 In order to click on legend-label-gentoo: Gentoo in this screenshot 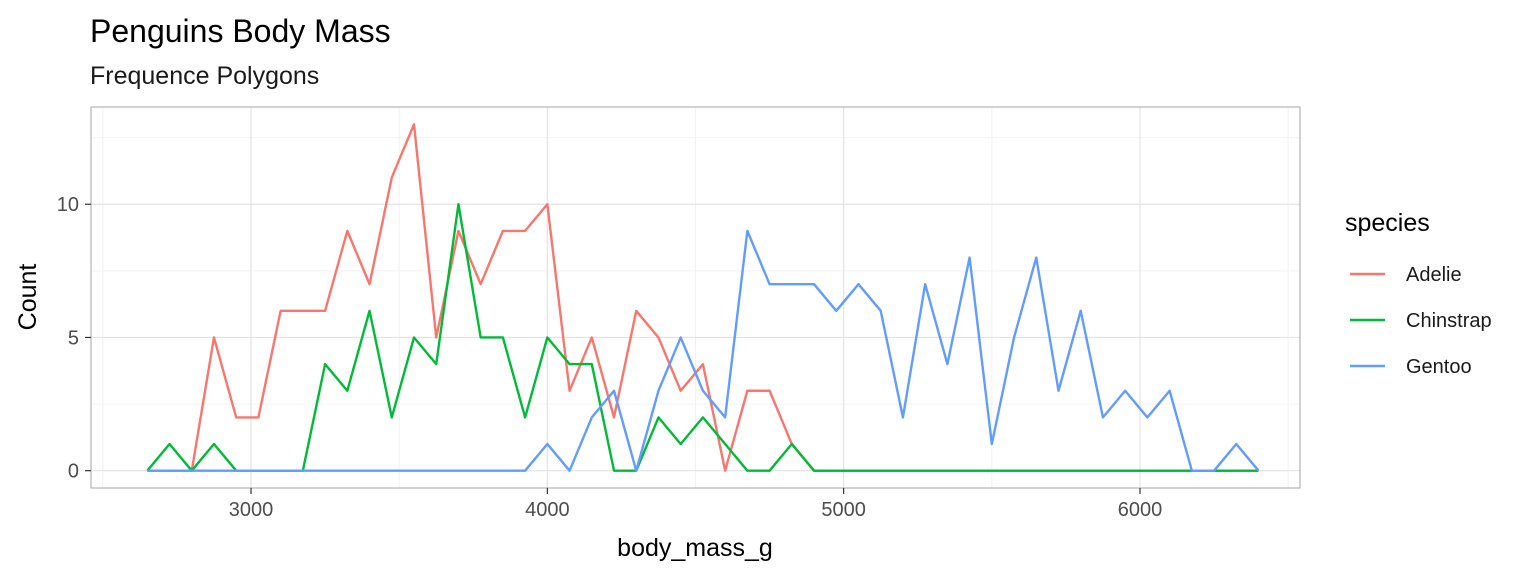, I will do `click(1439, 367)`.